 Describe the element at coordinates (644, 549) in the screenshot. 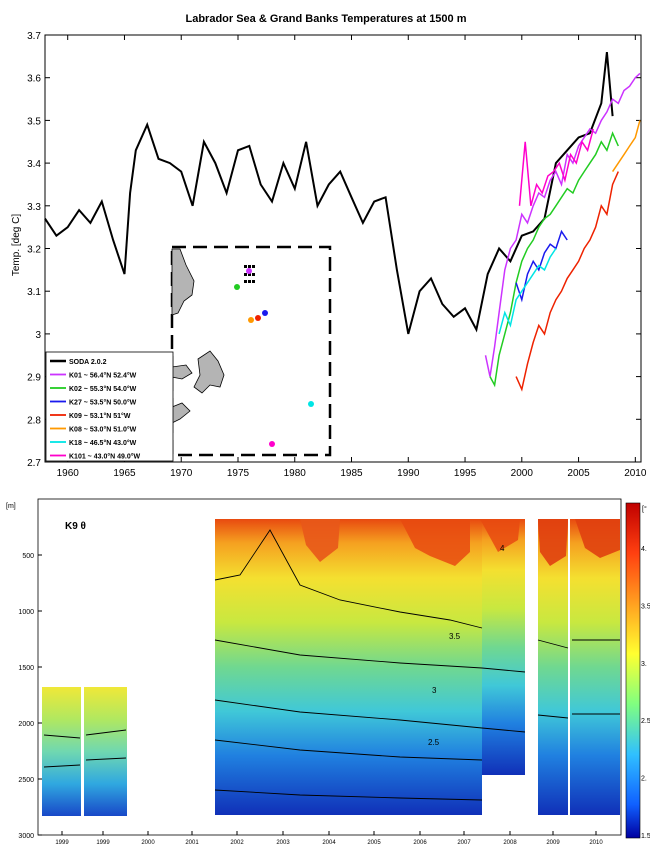

I see `colorbar-tick-label: 4.` at that location.